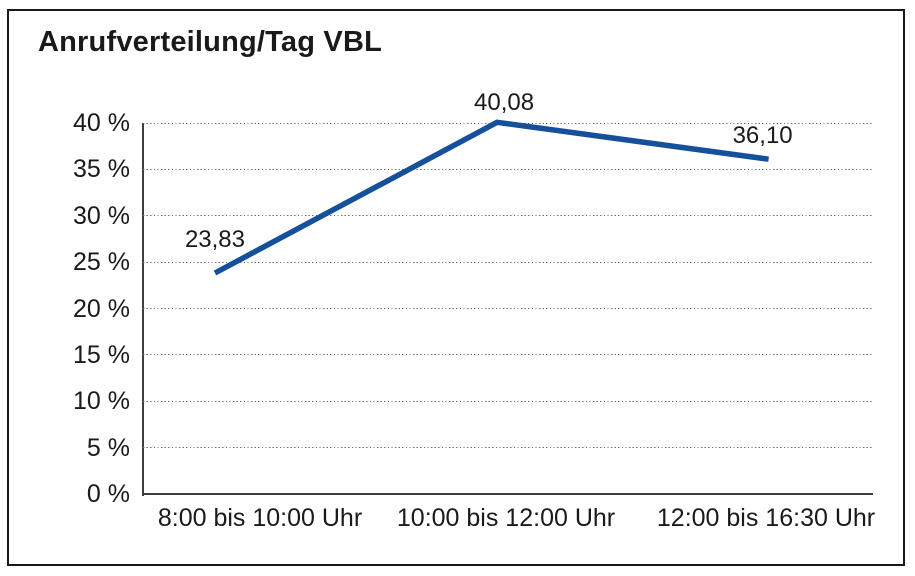 This screenshot has width=915, height=576. What do you see at coordinates (508, 216) in the screenshot?
I see `gridline-30pct` at bounding box center [508, 216].